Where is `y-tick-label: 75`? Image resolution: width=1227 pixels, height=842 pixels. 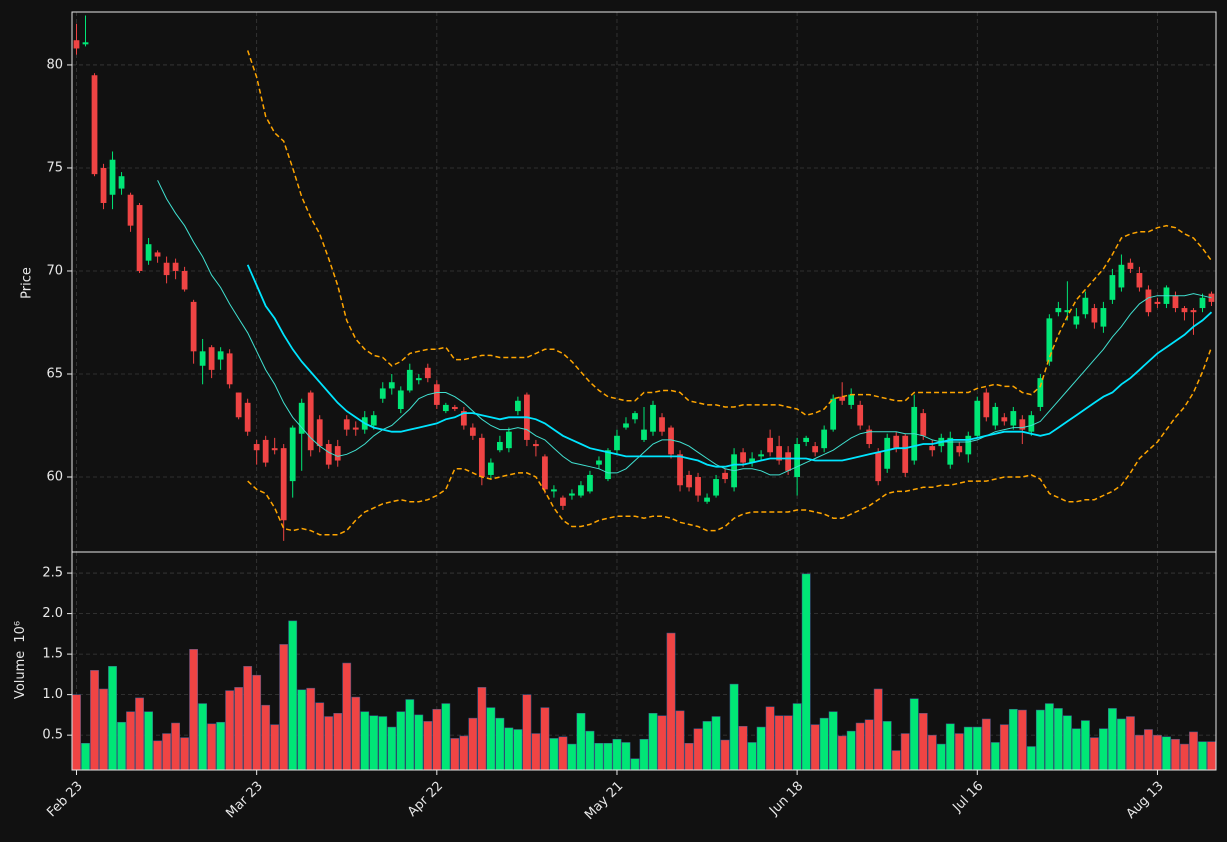 y-tick-label: 75 is located at coordinates (54, 167).